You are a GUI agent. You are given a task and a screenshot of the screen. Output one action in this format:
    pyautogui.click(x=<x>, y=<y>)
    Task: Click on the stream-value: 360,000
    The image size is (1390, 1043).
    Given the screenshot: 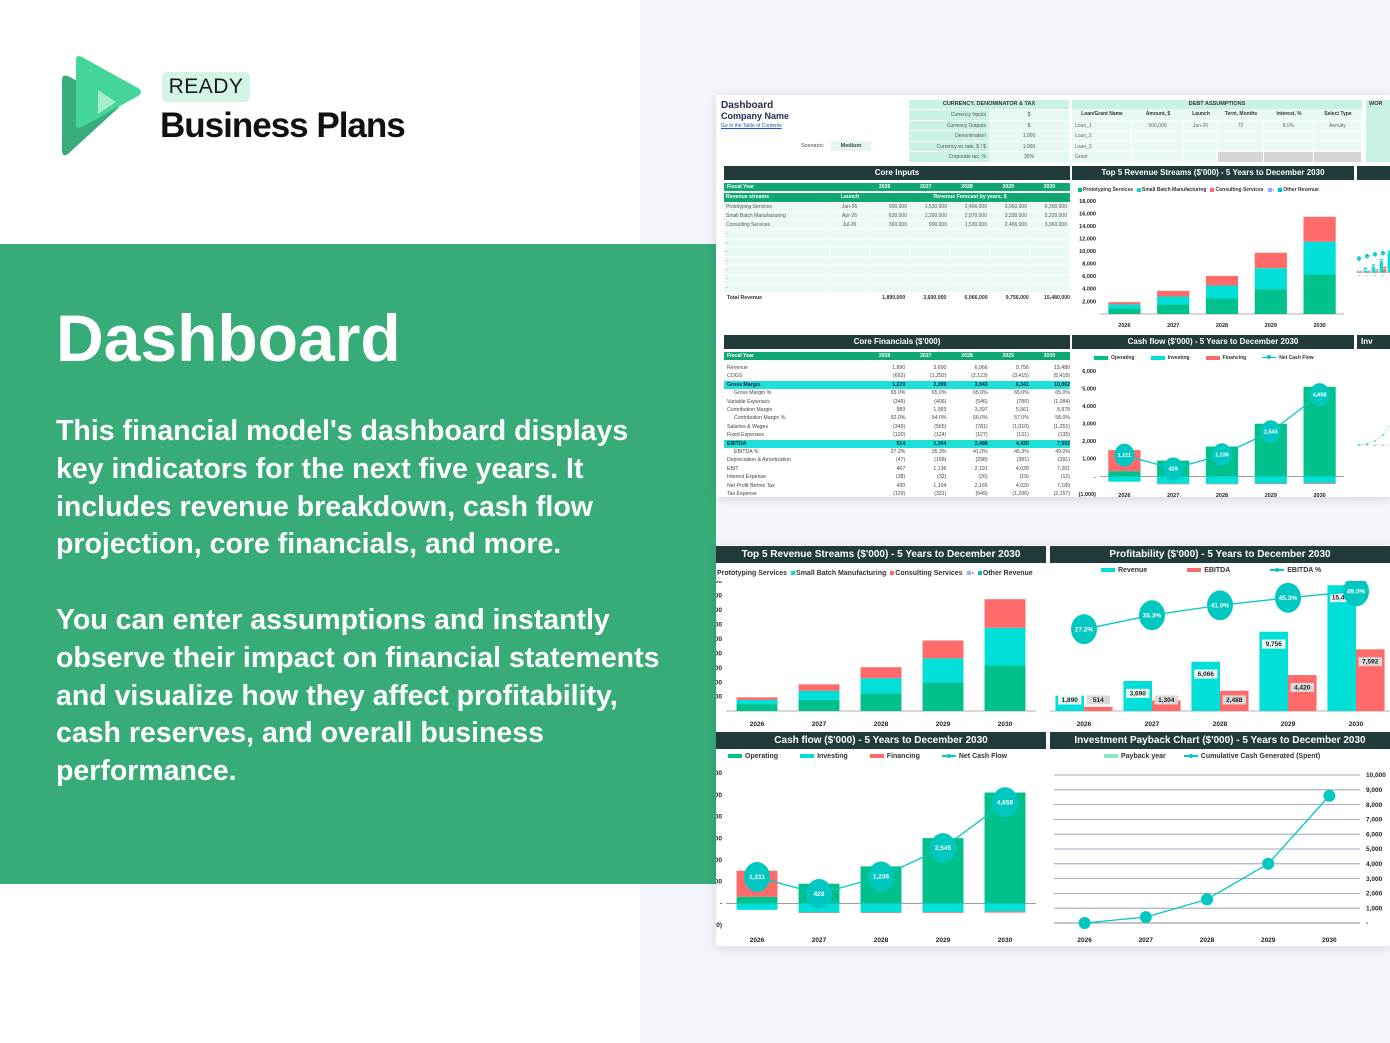 What is the action you would take?
    pyautogui.click(x=890, y=225)
    